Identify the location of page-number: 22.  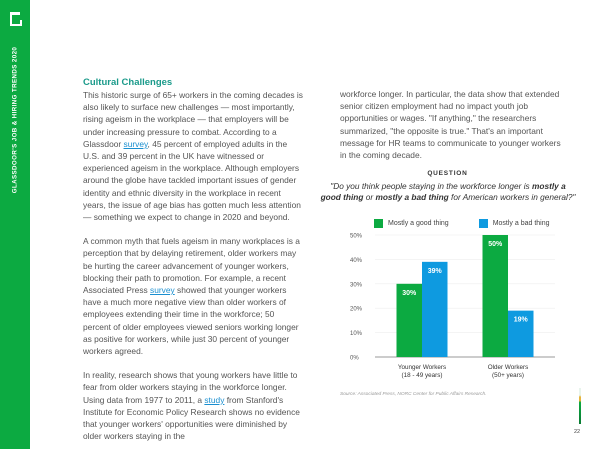
(577, 432).